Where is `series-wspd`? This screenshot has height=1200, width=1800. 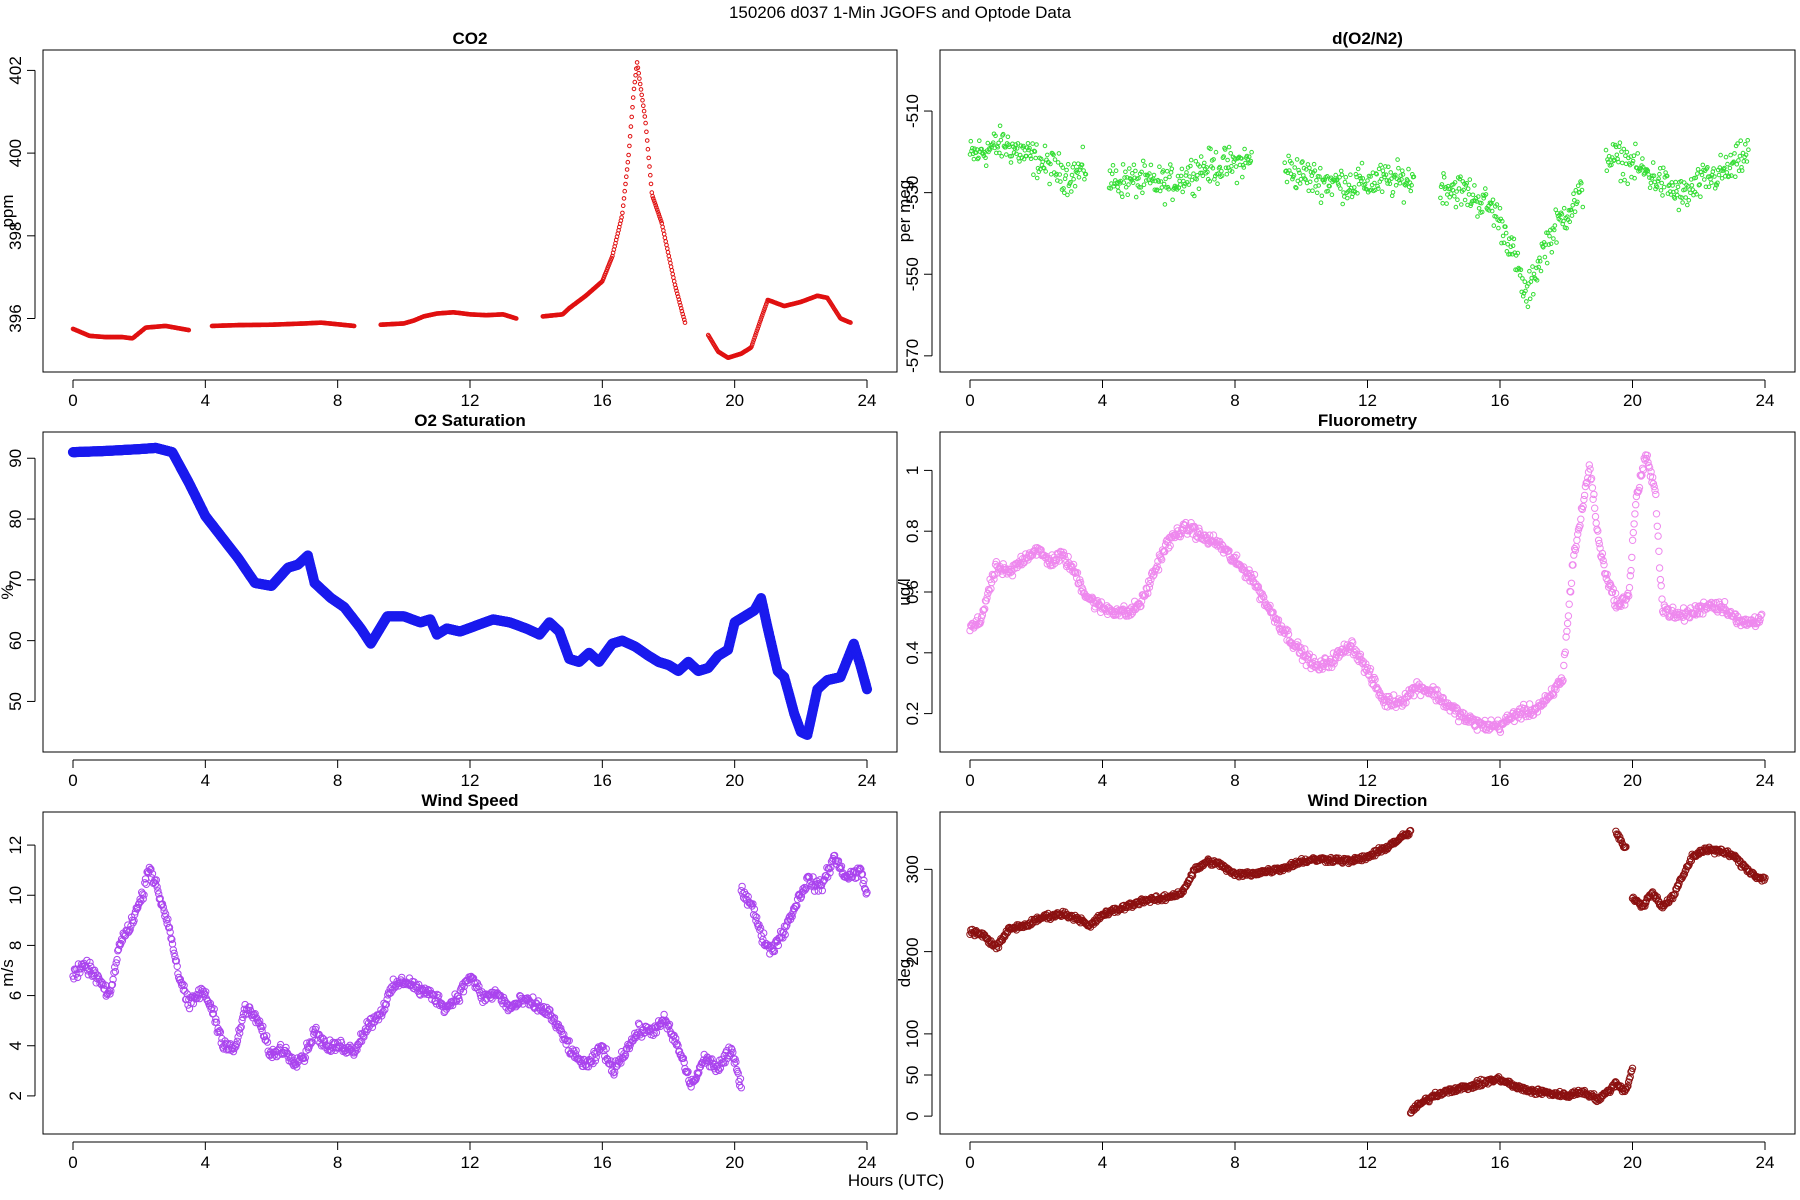
series-wspd is located at coordinates (470, 971).